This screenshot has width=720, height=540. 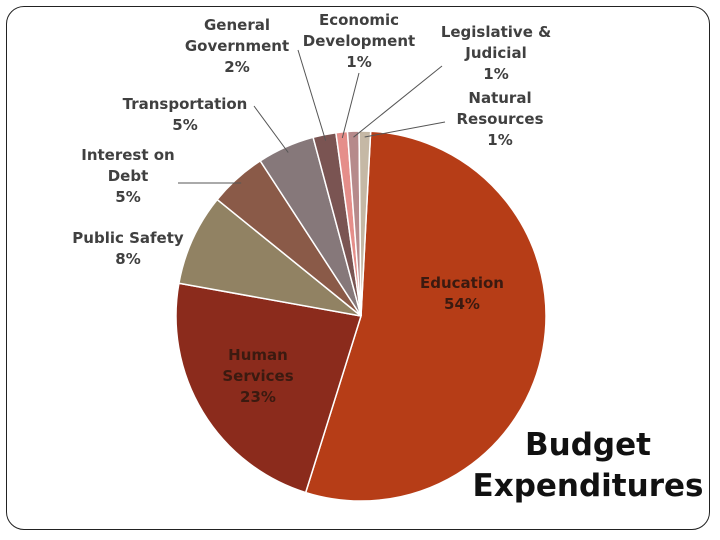 What do you see at coordinates (185, 114) in the screenshot?
I see `slice-label-transportation: Transportation 5%` at bounding box center [185, 114].